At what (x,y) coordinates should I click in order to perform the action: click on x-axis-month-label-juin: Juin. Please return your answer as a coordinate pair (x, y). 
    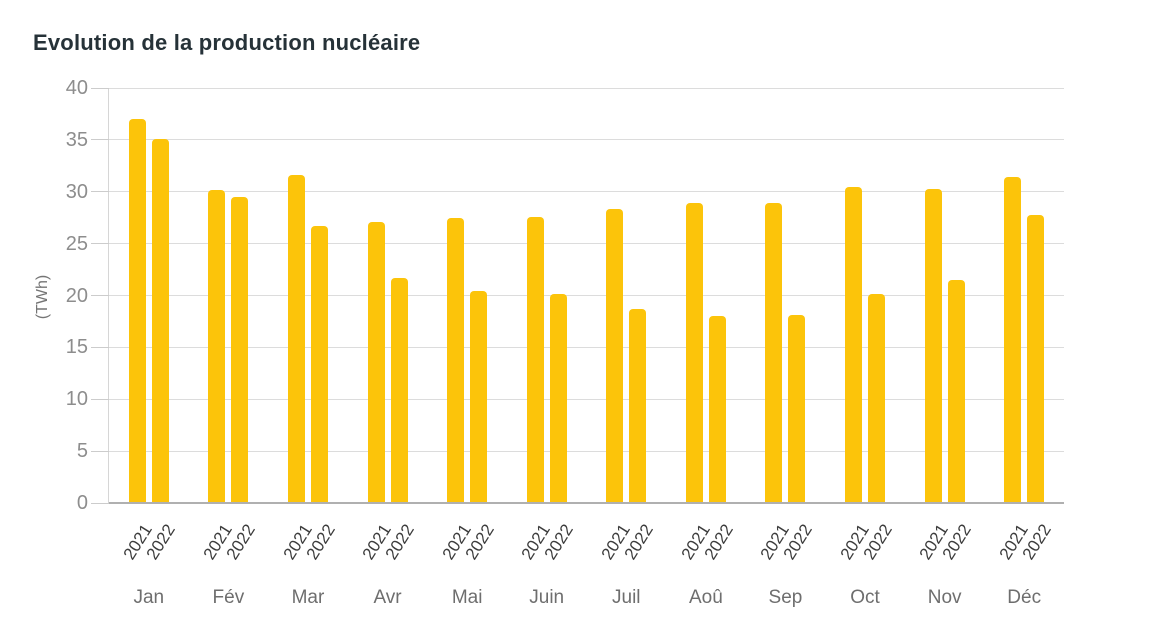
    Looking at the image, I should click on (547, 597).